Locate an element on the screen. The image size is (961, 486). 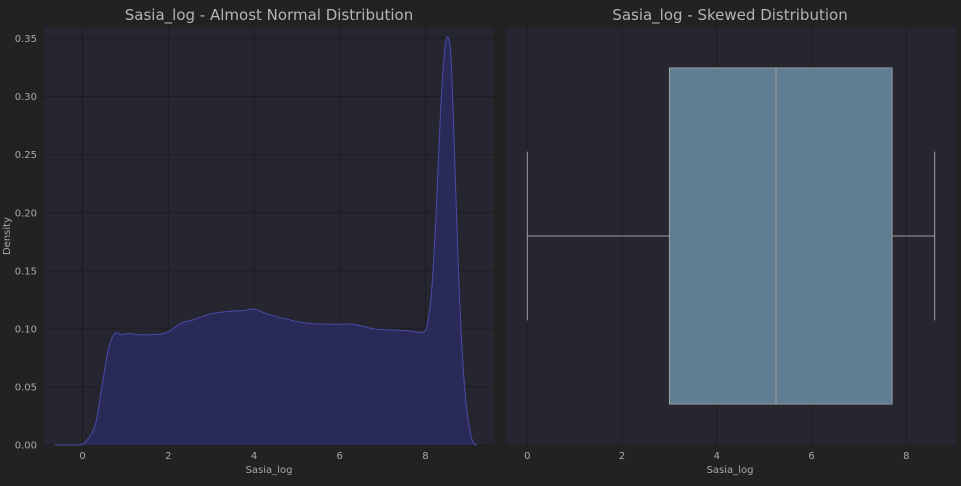
kde-y-ticks: 0.00 0.05 0.10 0.15 0.20 0.25 0.30 0.35 is located at coordinates (26, 242).